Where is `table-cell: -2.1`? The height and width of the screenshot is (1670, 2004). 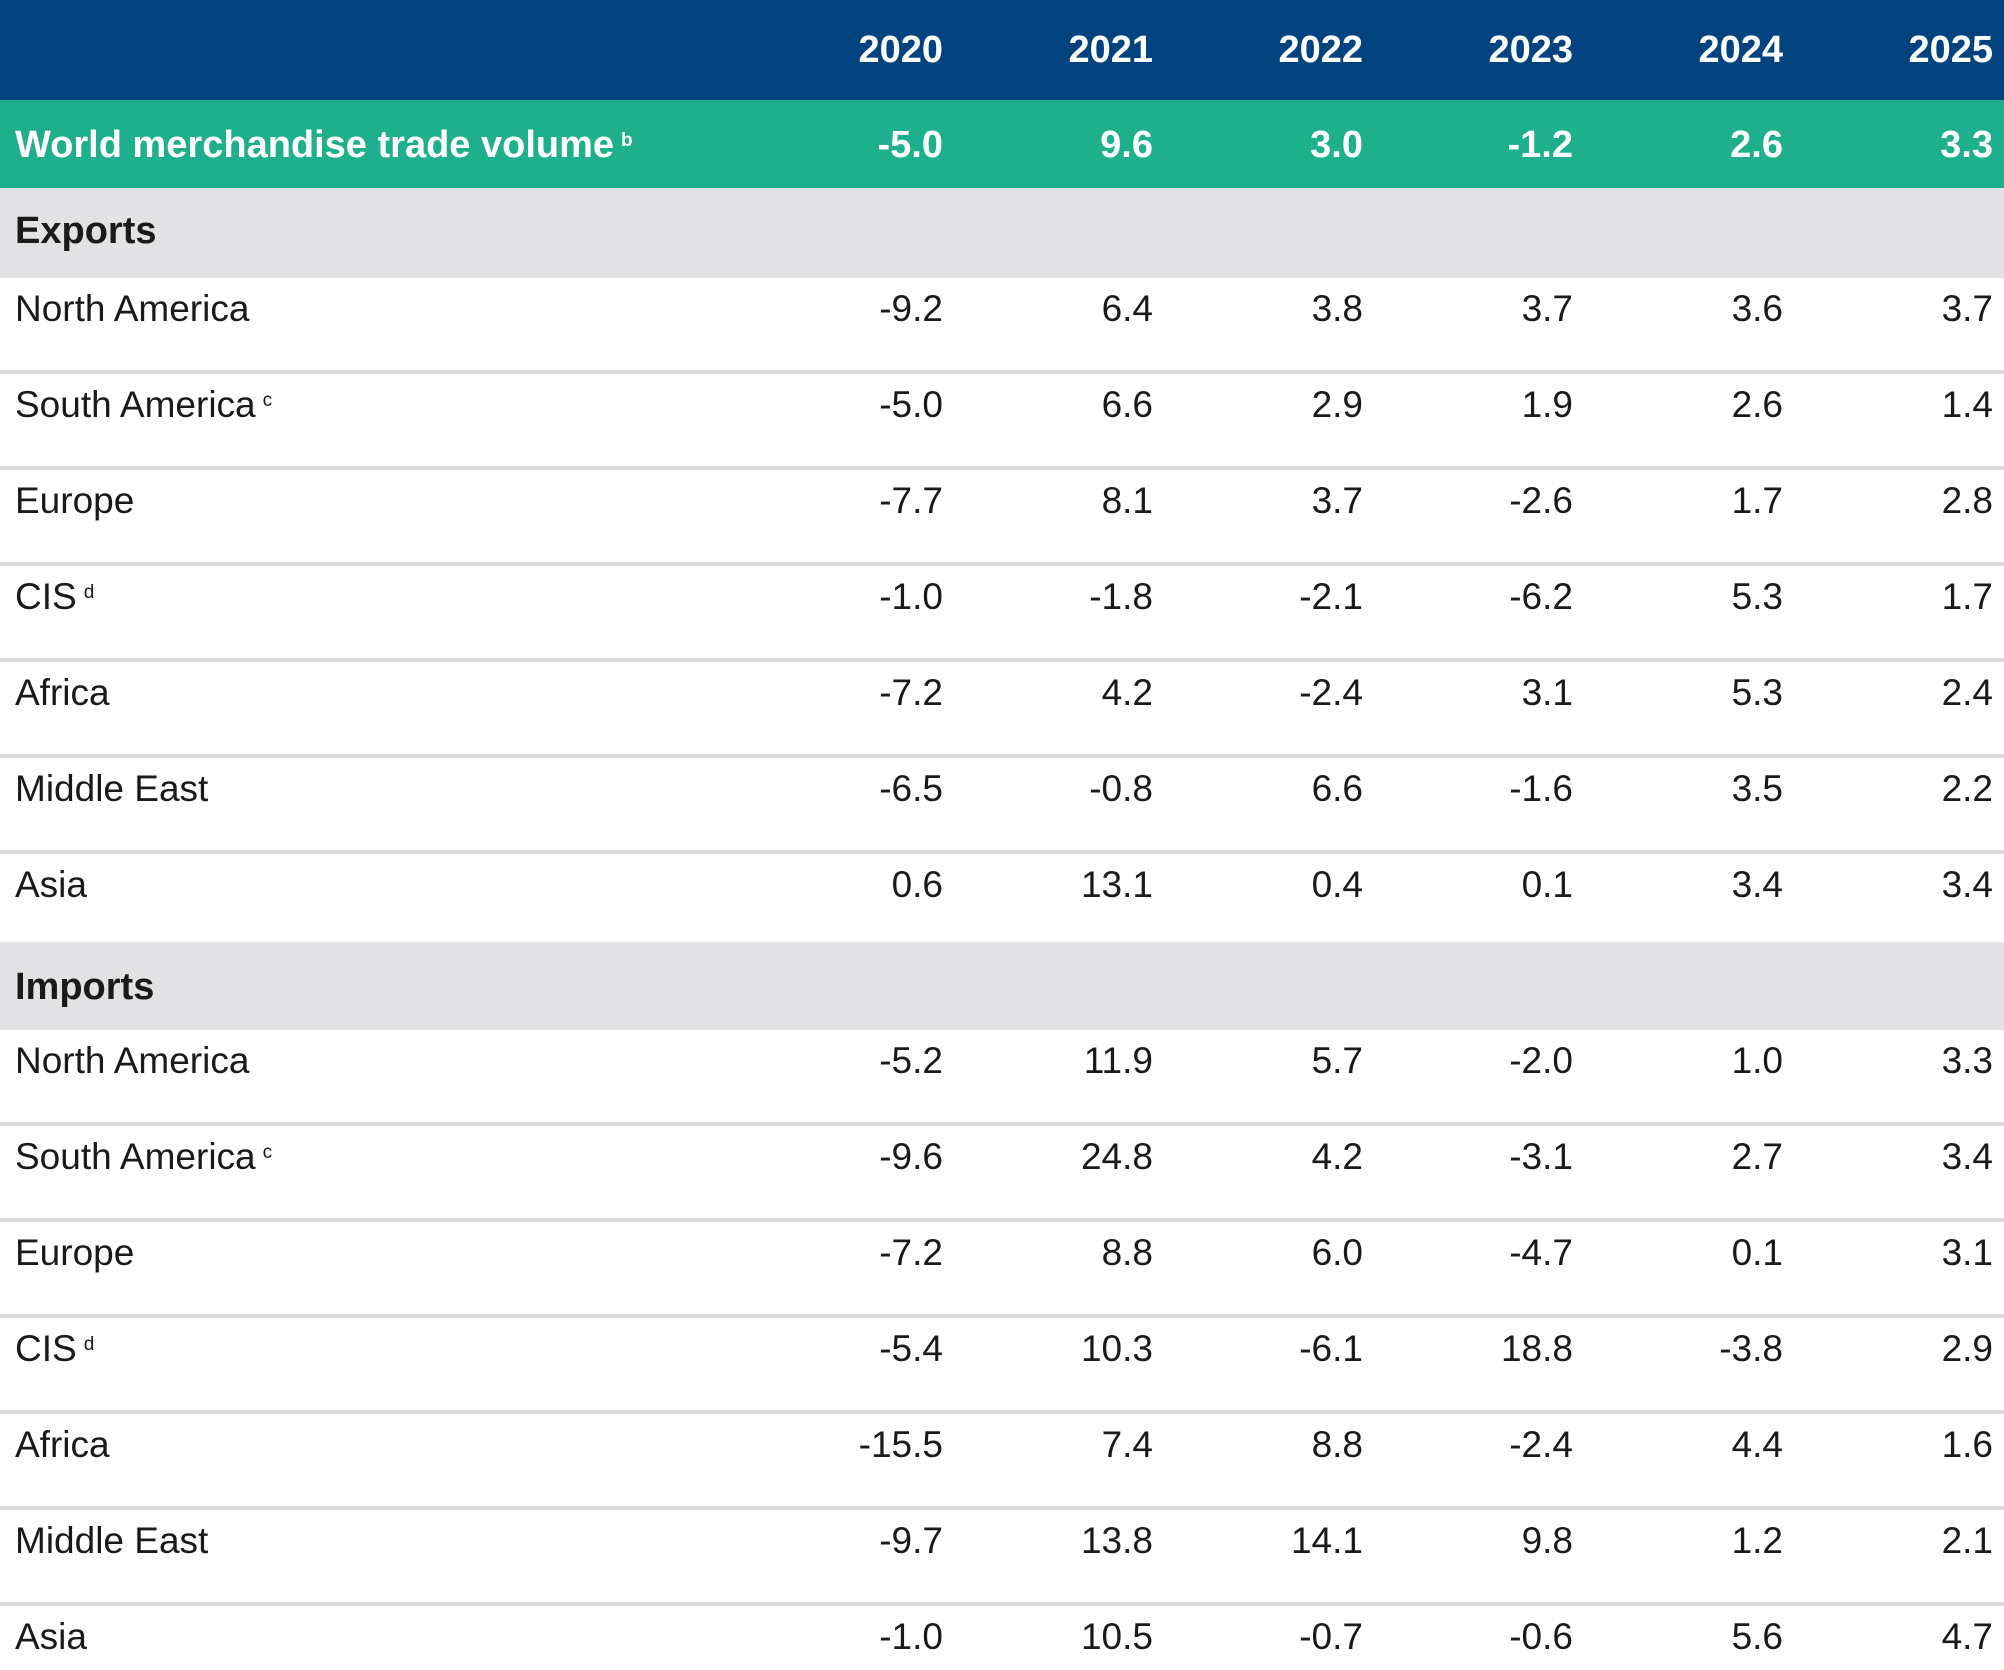
table-cell: -2.1 is located at coordinates (1331, 596).